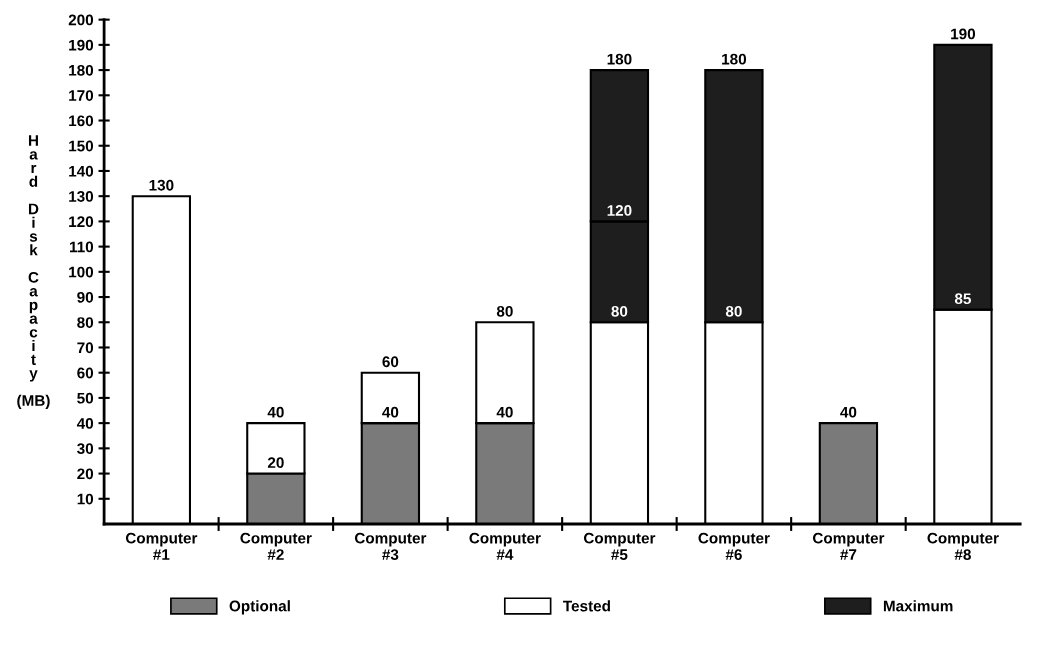  What do you see at coordinates (619, 210) in the screenshot?
I see `annotation: 120` at bounding box center [619, 210].